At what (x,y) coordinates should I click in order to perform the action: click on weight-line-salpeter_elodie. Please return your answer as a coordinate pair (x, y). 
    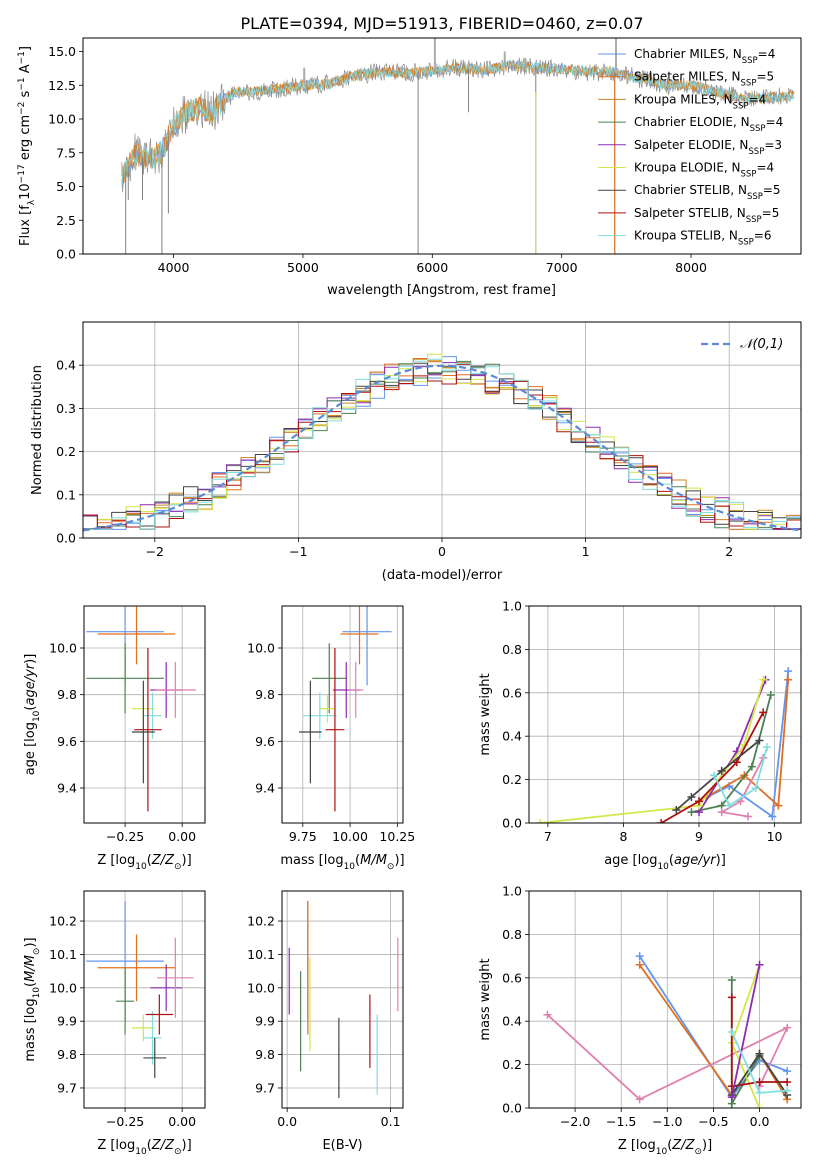
    Looking at the image, I should click on (745, 1031).